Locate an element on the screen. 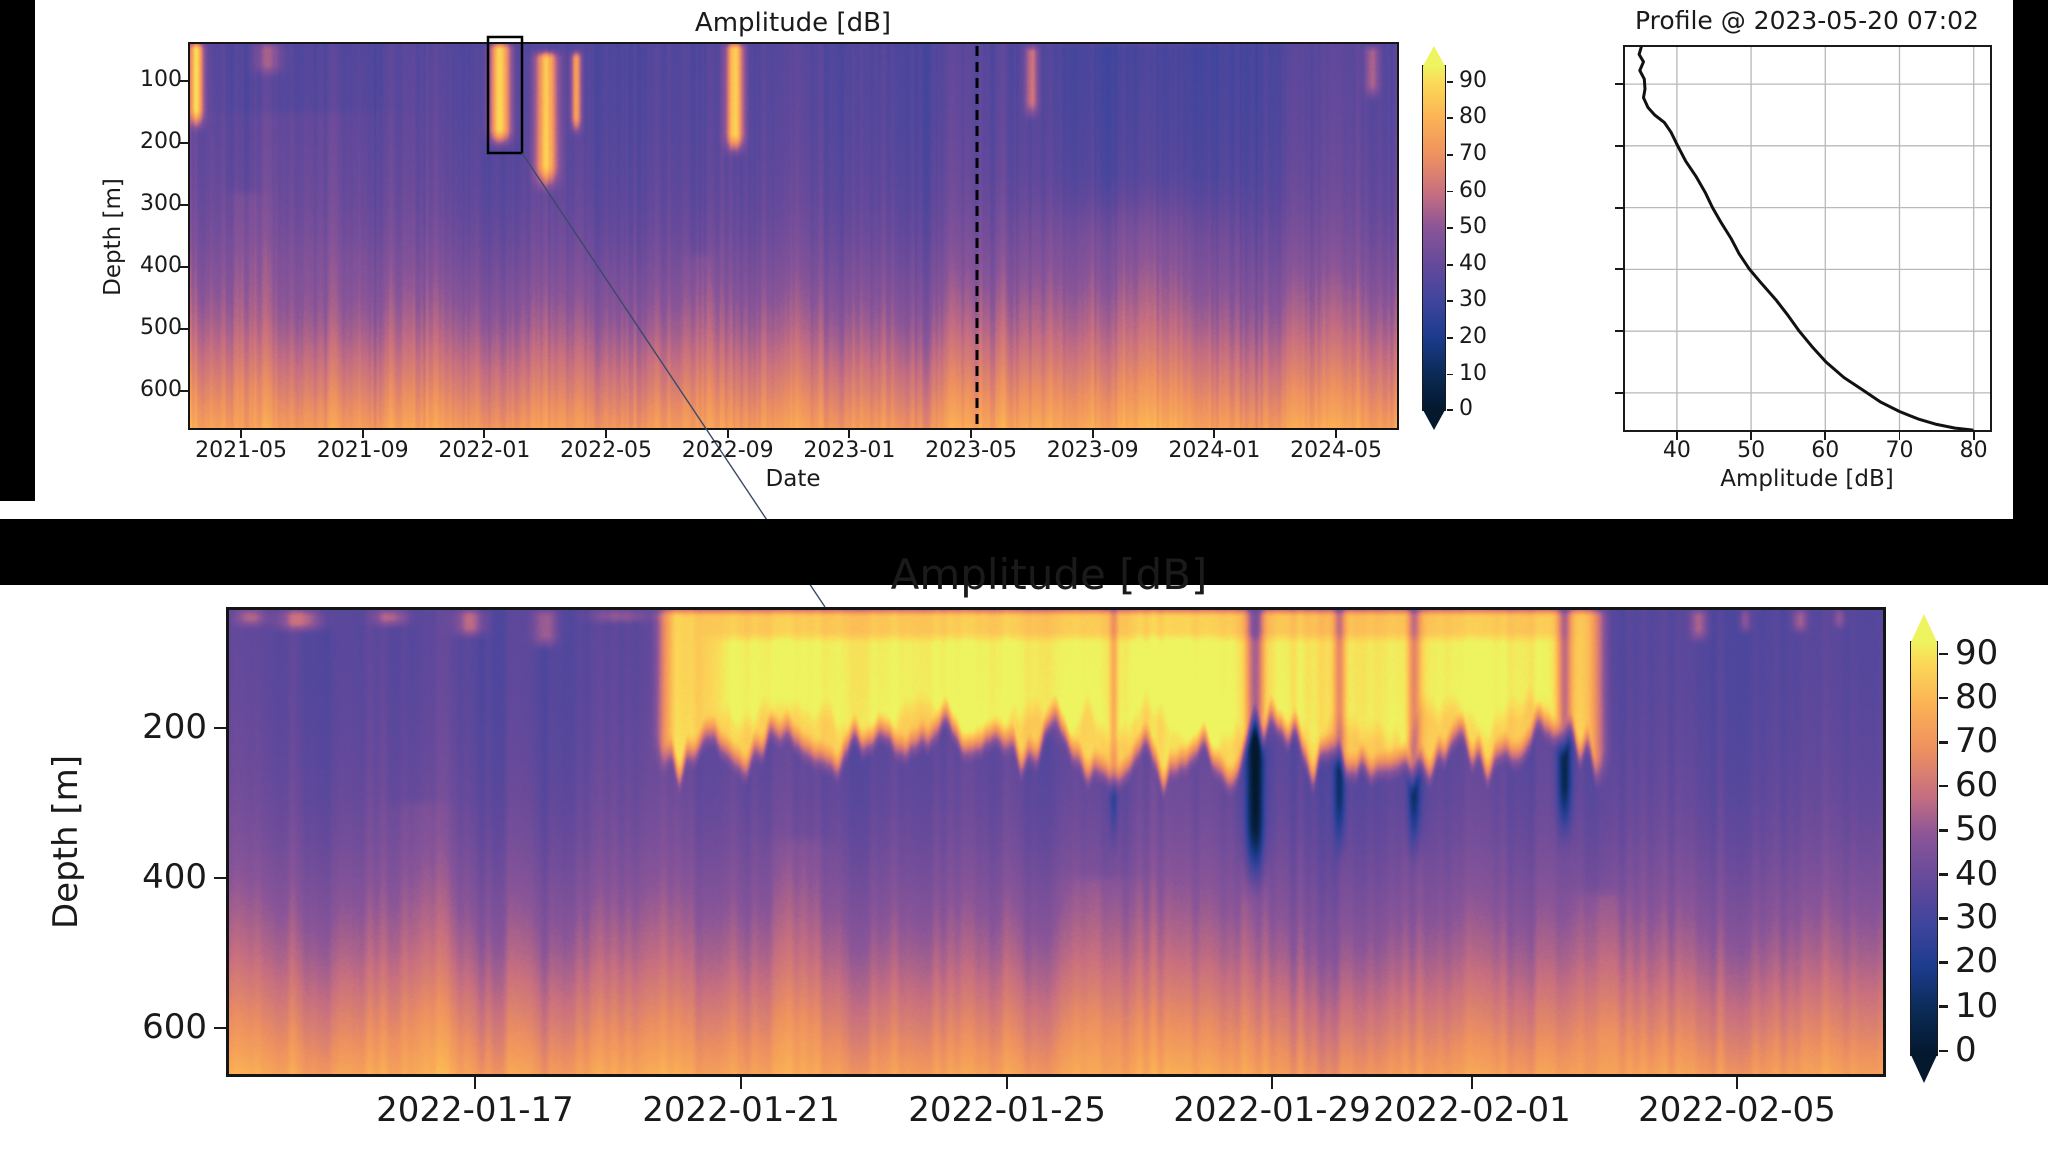  zoom-x-tick-label: 2022-01-25 is located at coordinates (1007, 1110).